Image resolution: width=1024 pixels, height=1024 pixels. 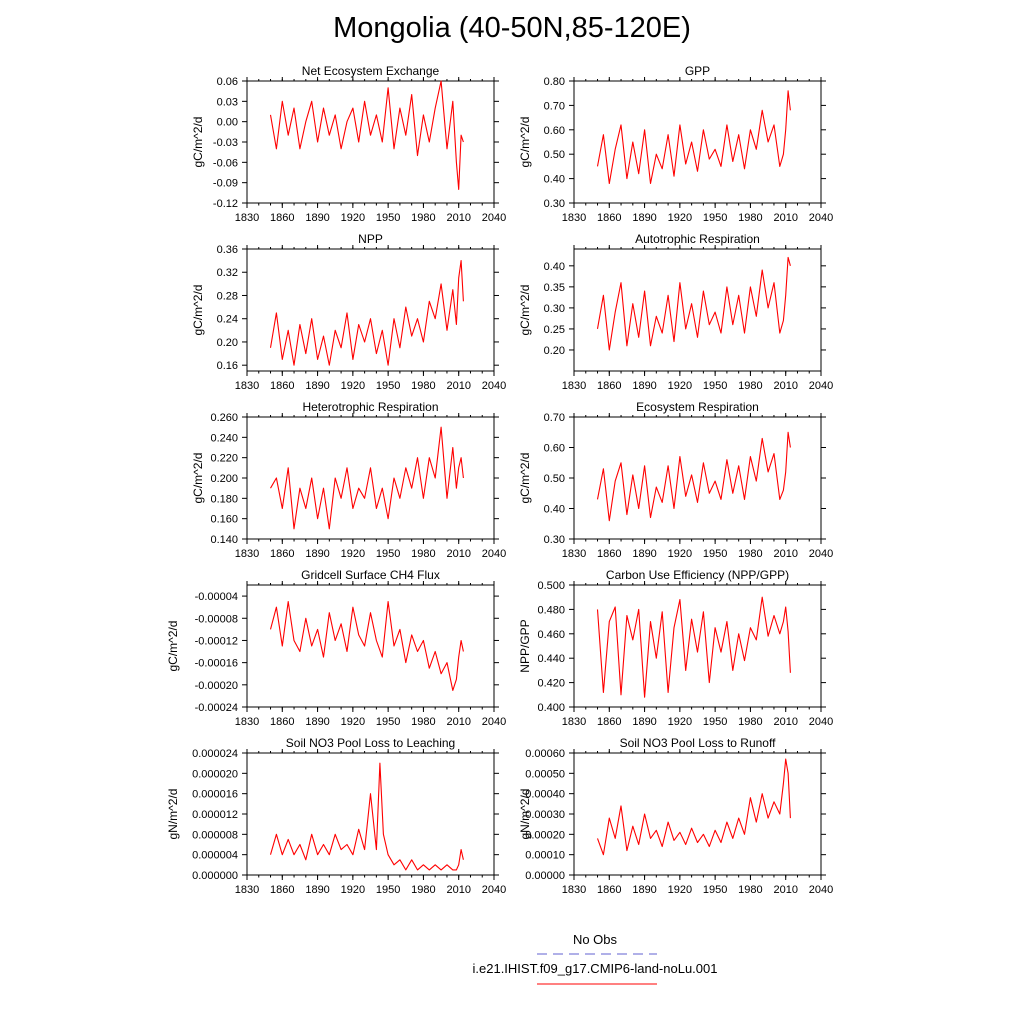 I want to click on page-title: Mongolia (40-50N,85-120E), so click(x=512, y=28).